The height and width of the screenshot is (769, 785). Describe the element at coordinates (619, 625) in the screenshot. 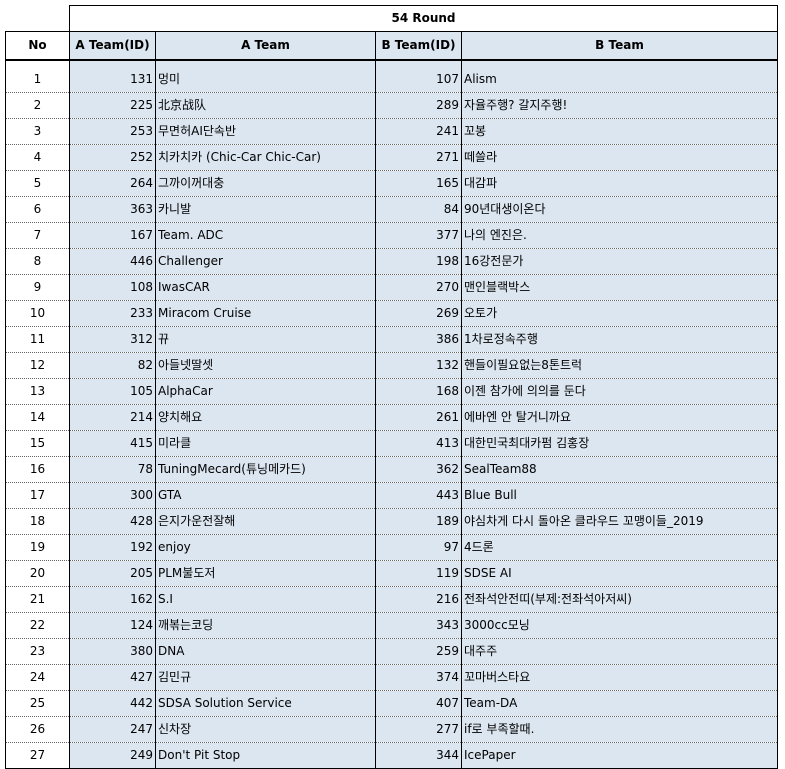

I see `cell-b-team: 3000cc모닝` at that location.